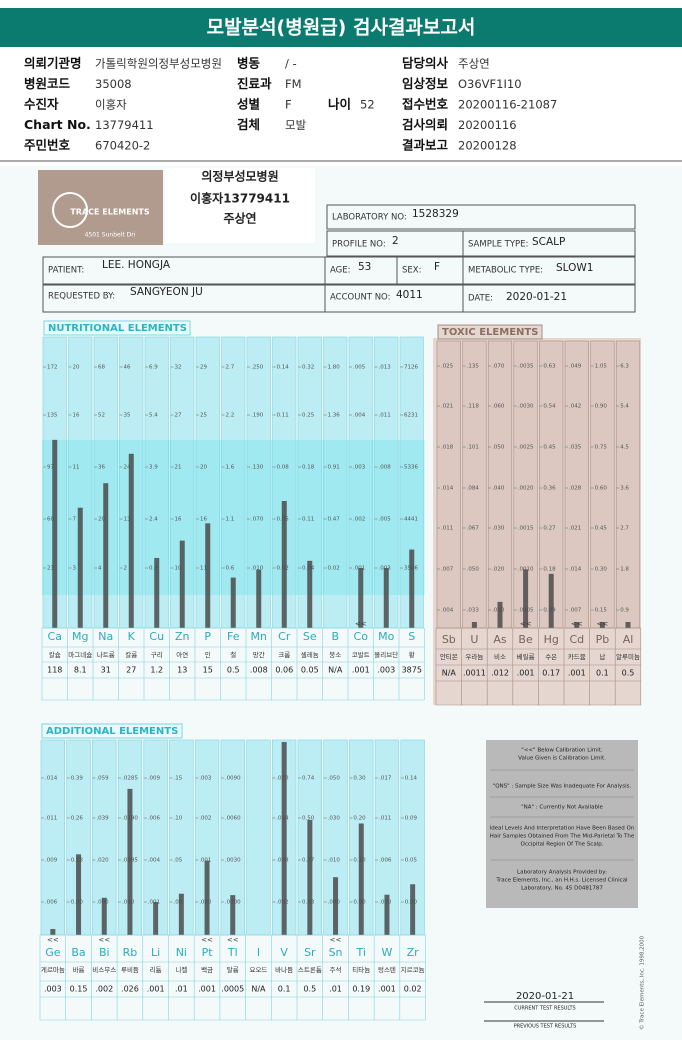  What do you see at coordinates (113, 84) in the screenshot?
I see `info-value: 35008` at bounding box center [113, 84].